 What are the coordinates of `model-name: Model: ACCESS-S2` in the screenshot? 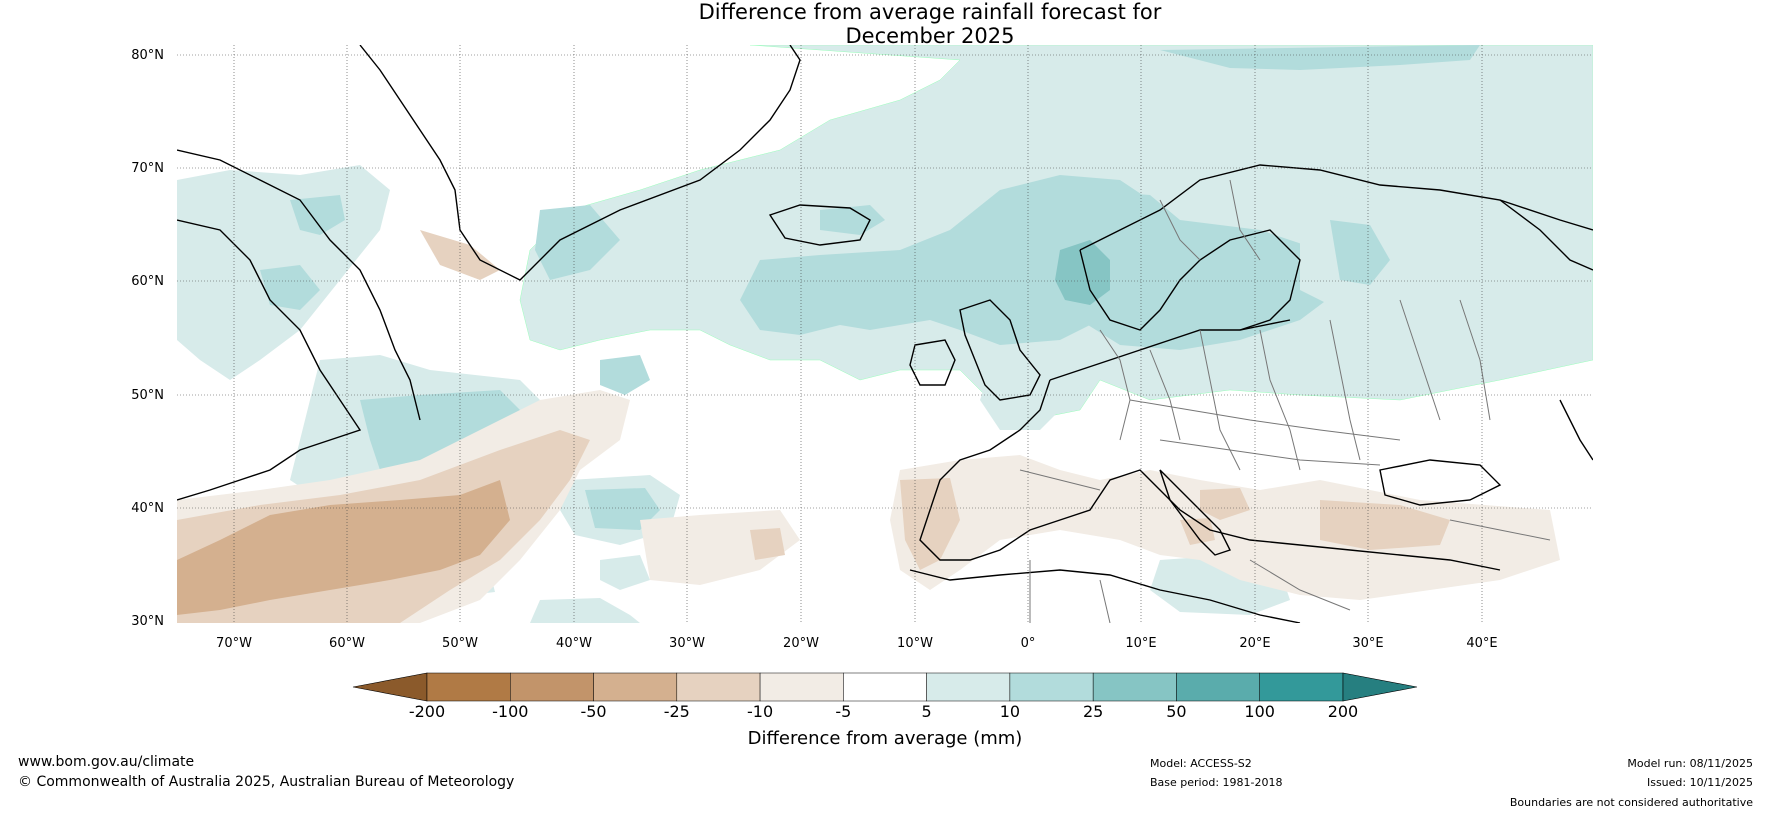 It's located at (1201, 763).